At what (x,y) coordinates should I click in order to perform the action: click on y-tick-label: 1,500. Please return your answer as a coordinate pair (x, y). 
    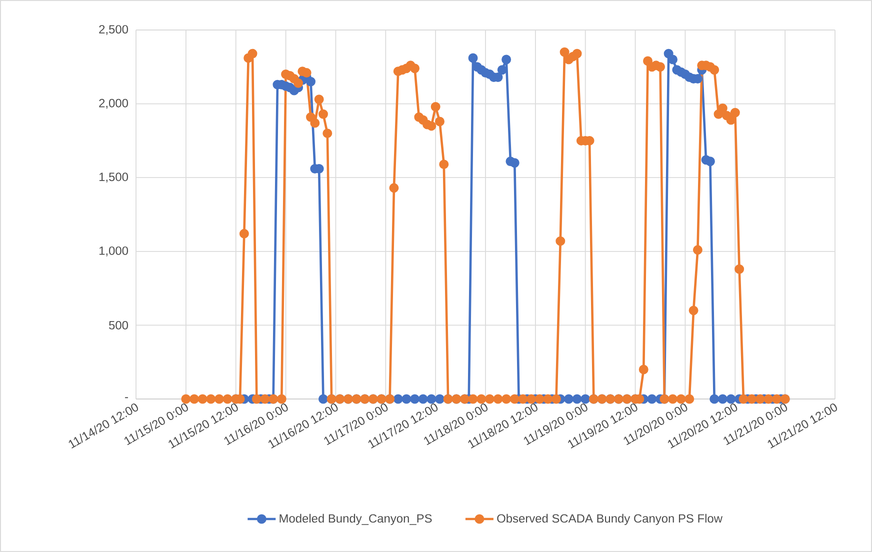
    Looking at the image, I should click on (113, 177).